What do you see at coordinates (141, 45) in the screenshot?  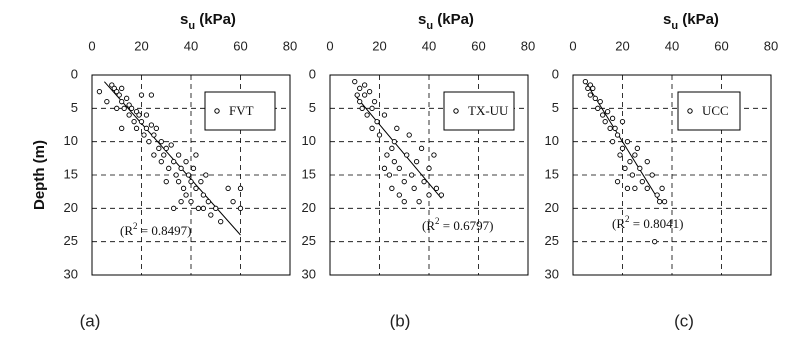 I see `x-tick-label: 20` at bounding box center [141, 45].